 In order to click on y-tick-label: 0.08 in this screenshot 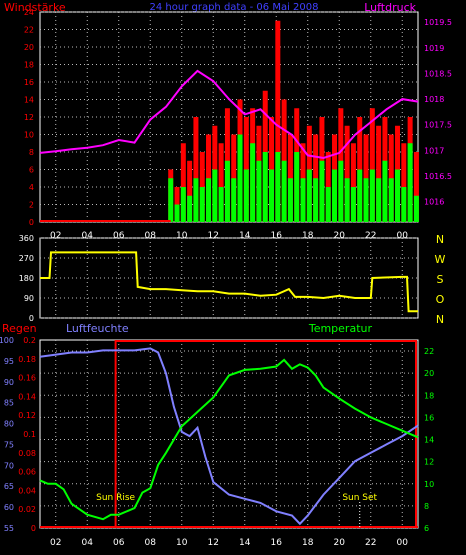, I will do `click(27, 453)`.